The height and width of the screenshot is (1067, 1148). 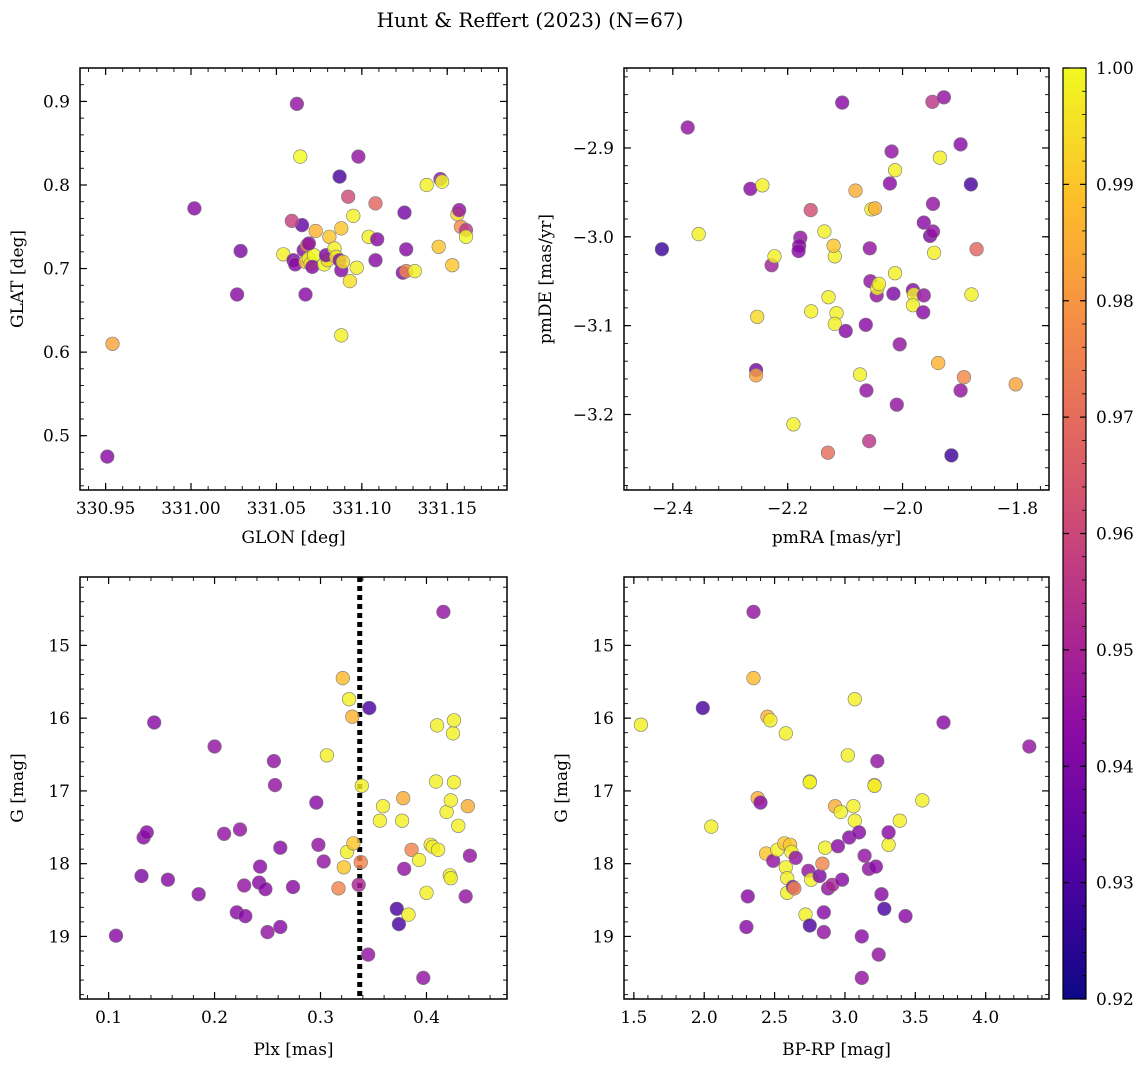 I want to click on x-axis-label: BP-RP [mag], so click(x=836, y=1050).